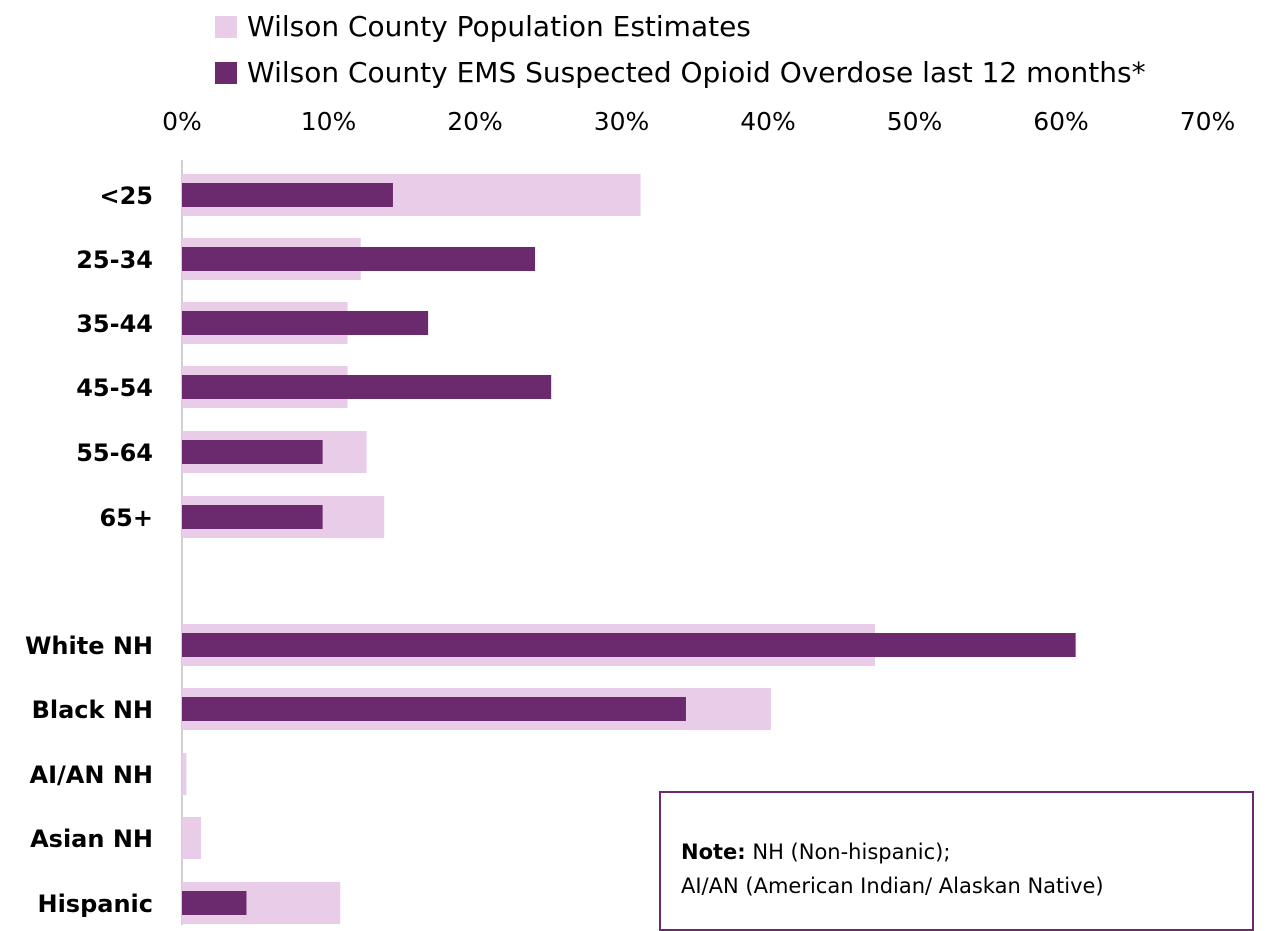 The width and height of the screenshot is (1266, 931). I want to click on x-tick-label: 10%, so click(329, 121).